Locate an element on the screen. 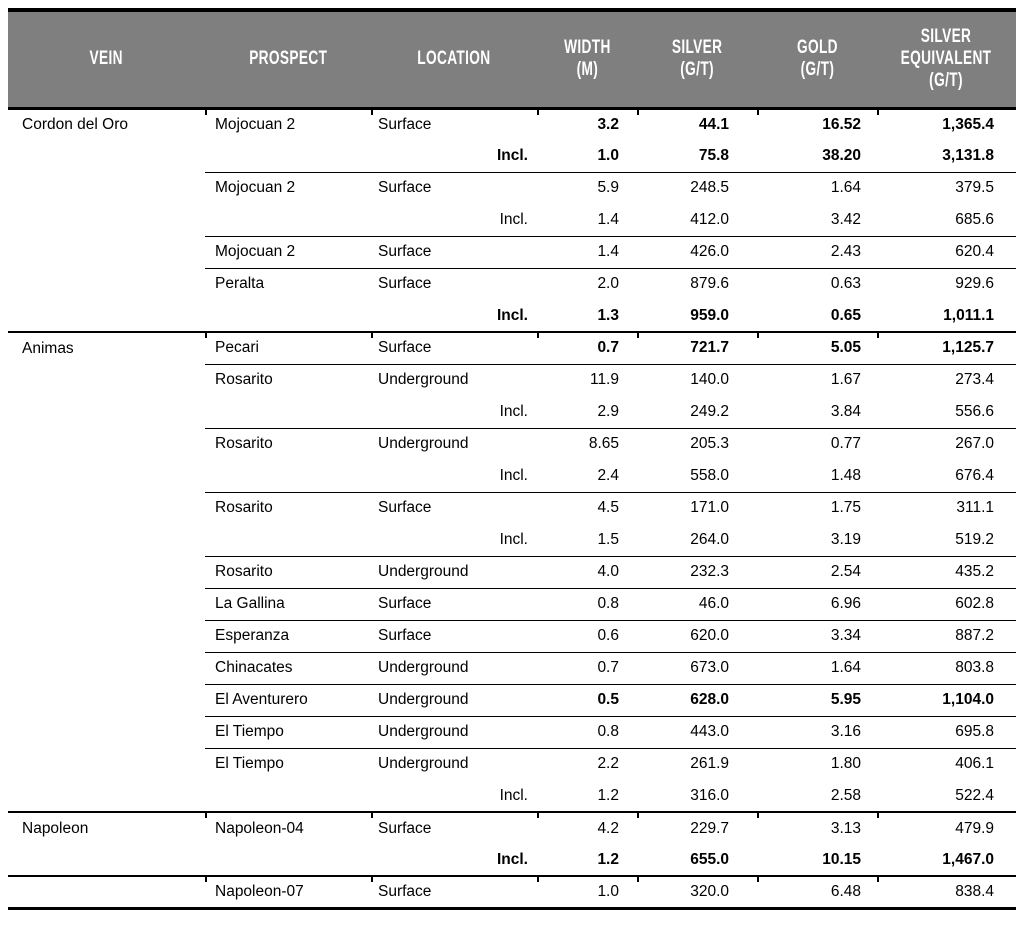 Image resolution: width=1024 pixels, height=949 pixels. cell-gold: 3.84 is located at coordinates (845, 411).